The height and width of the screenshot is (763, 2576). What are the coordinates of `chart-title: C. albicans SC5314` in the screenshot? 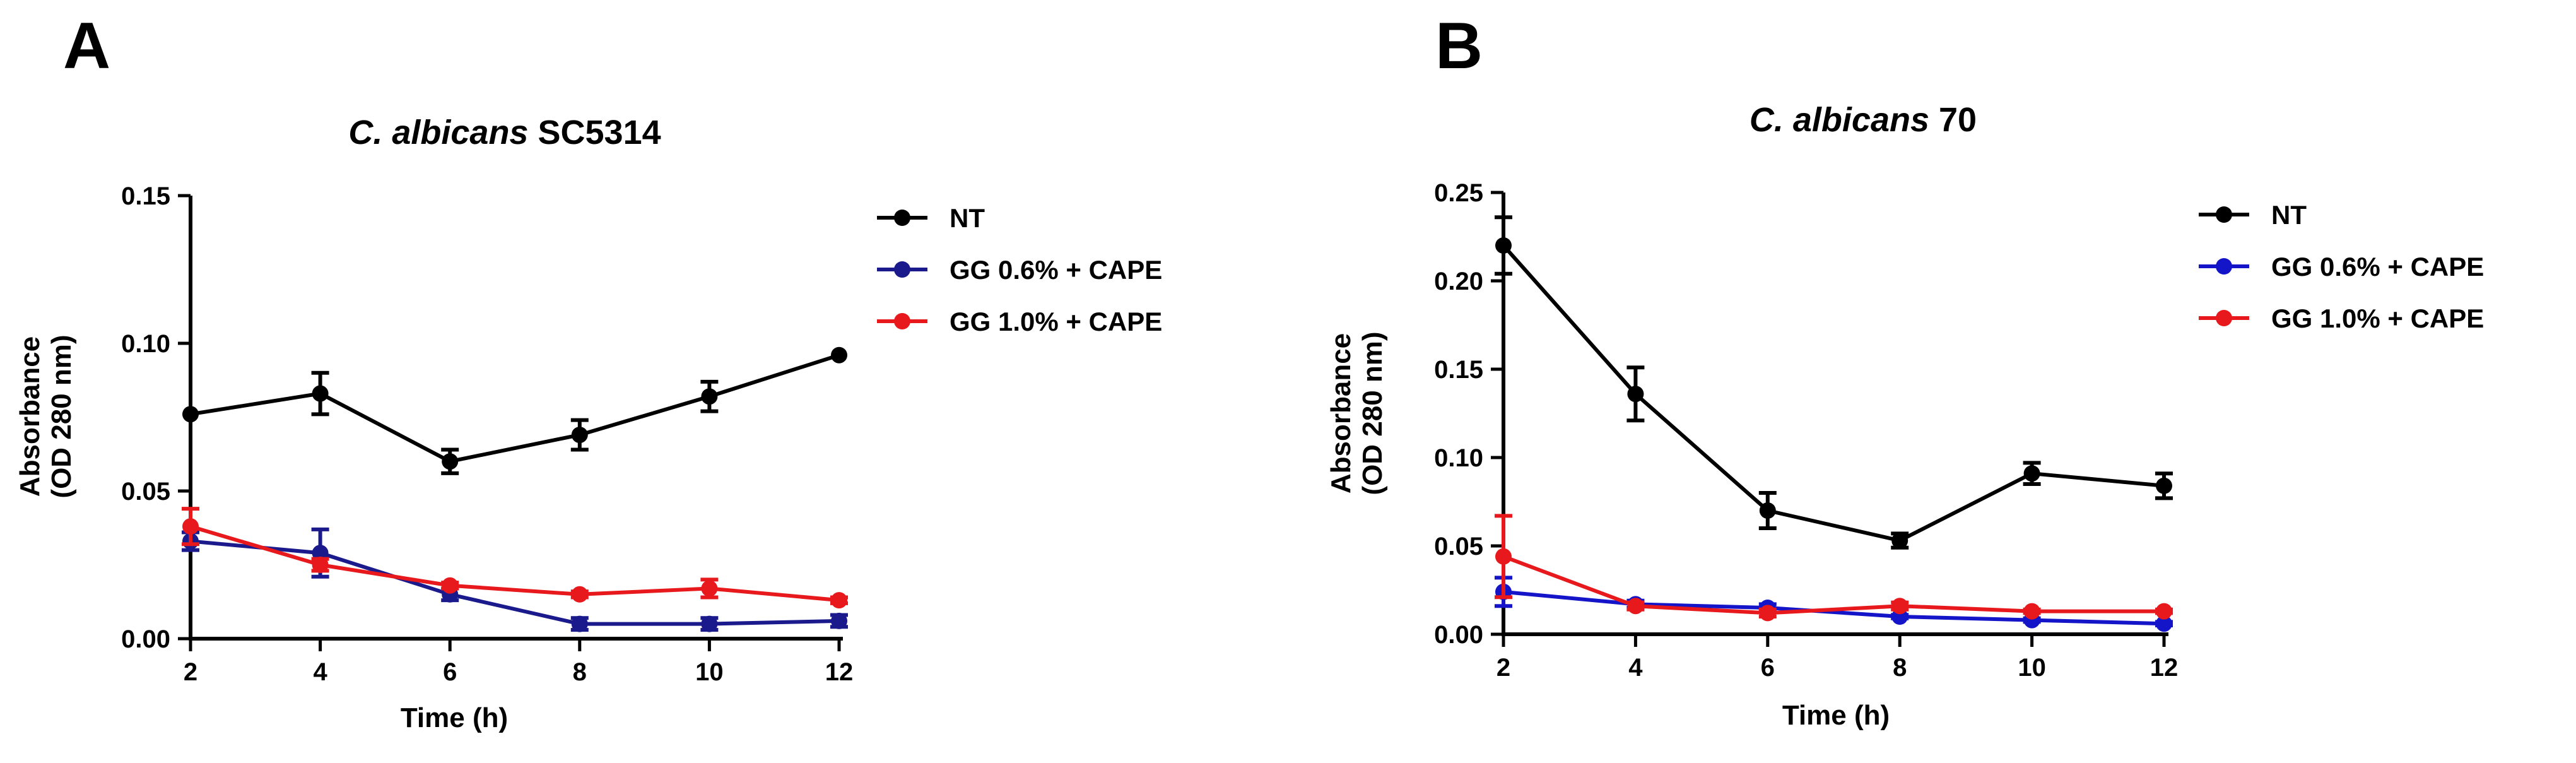 It's located at (504, 132).